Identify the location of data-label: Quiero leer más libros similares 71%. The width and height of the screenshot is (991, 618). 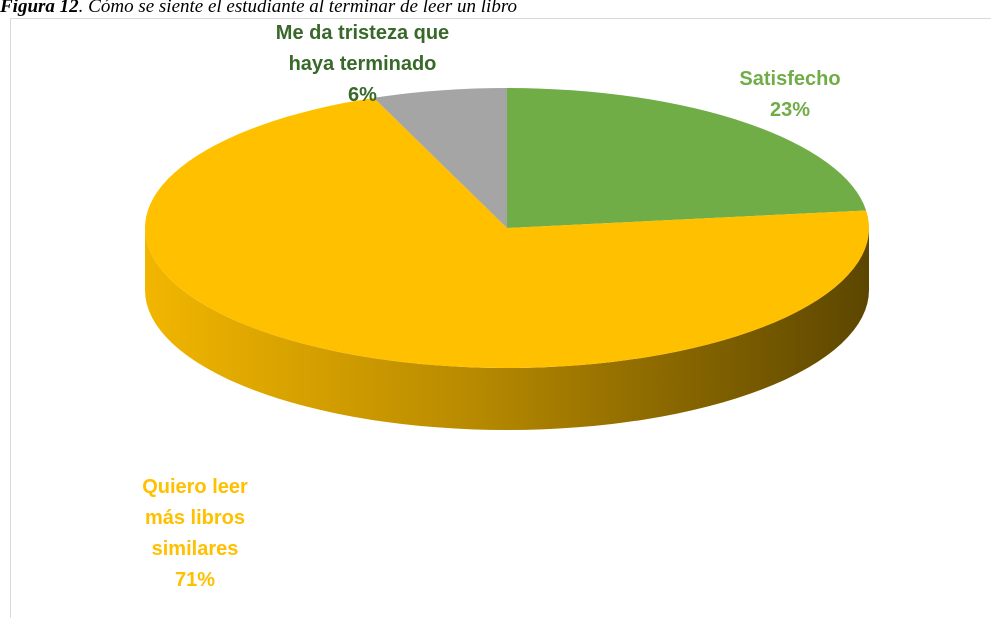
(195, 534).